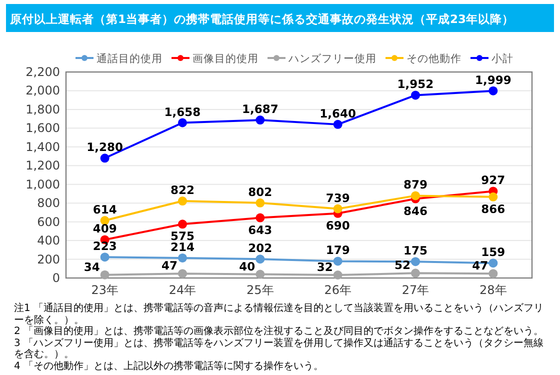 This screenshot has width=560, height=375. Describe the element at coordinates (493, 290) in the screenshot. I see `x-tick-label: 28年` at that location.